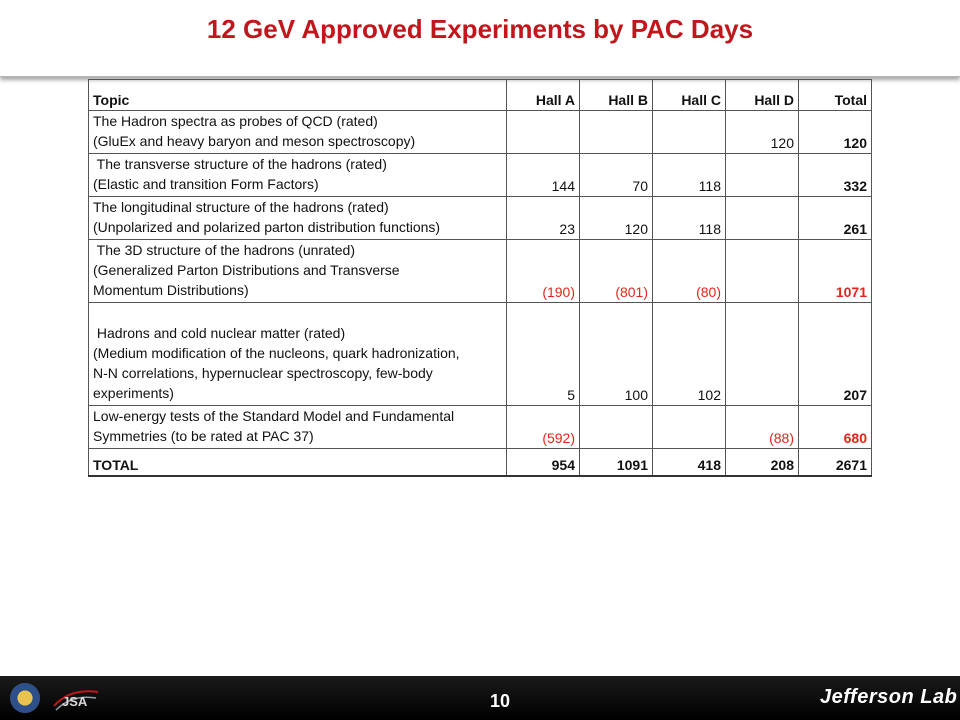 This screenshot has height=720, width=960. What do you see at coordinates (297, 313) in the screenshot?
I see `topic-line` at bounding box center [297, 313].